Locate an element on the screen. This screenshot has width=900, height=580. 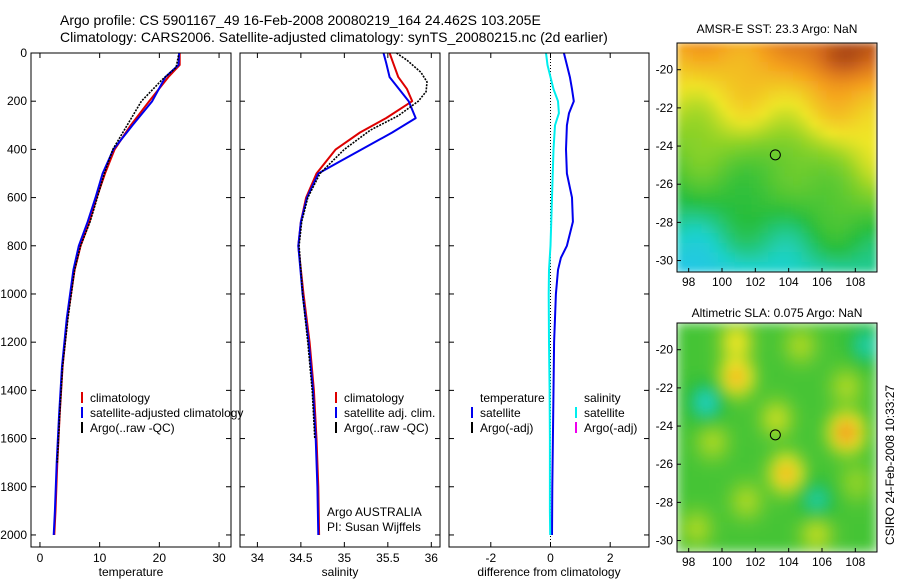
temperature-ytick-label-6: 1200 is located at coordinates (13, 342).